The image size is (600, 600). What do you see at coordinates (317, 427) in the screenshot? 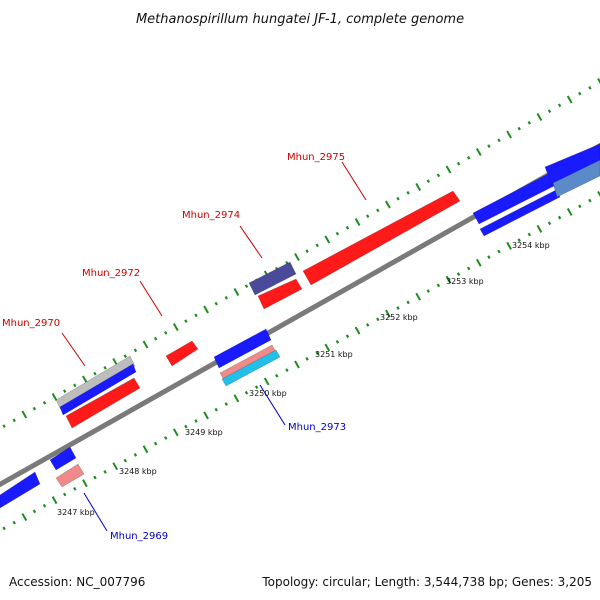
I see `gene-label: Mhun_2973` at bounding box center [317, 427].